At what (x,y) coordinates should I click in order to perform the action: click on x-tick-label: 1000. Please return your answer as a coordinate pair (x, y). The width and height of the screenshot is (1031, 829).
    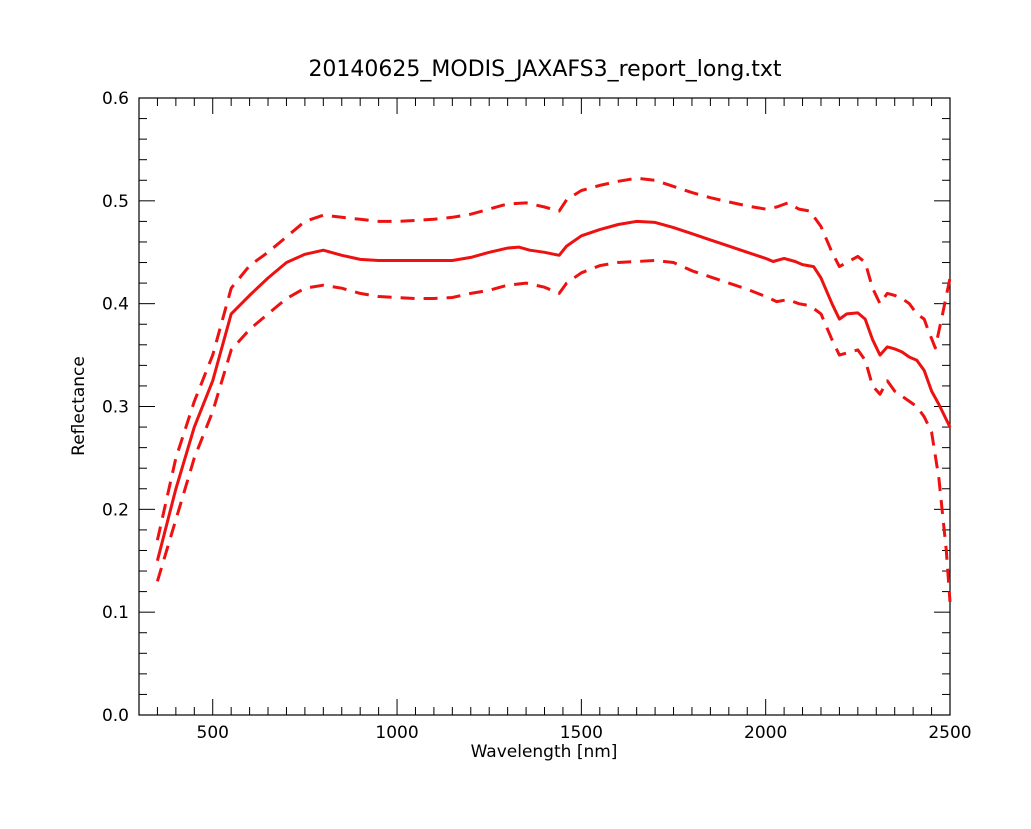
    Looking at the image, I should click on (396, 733).